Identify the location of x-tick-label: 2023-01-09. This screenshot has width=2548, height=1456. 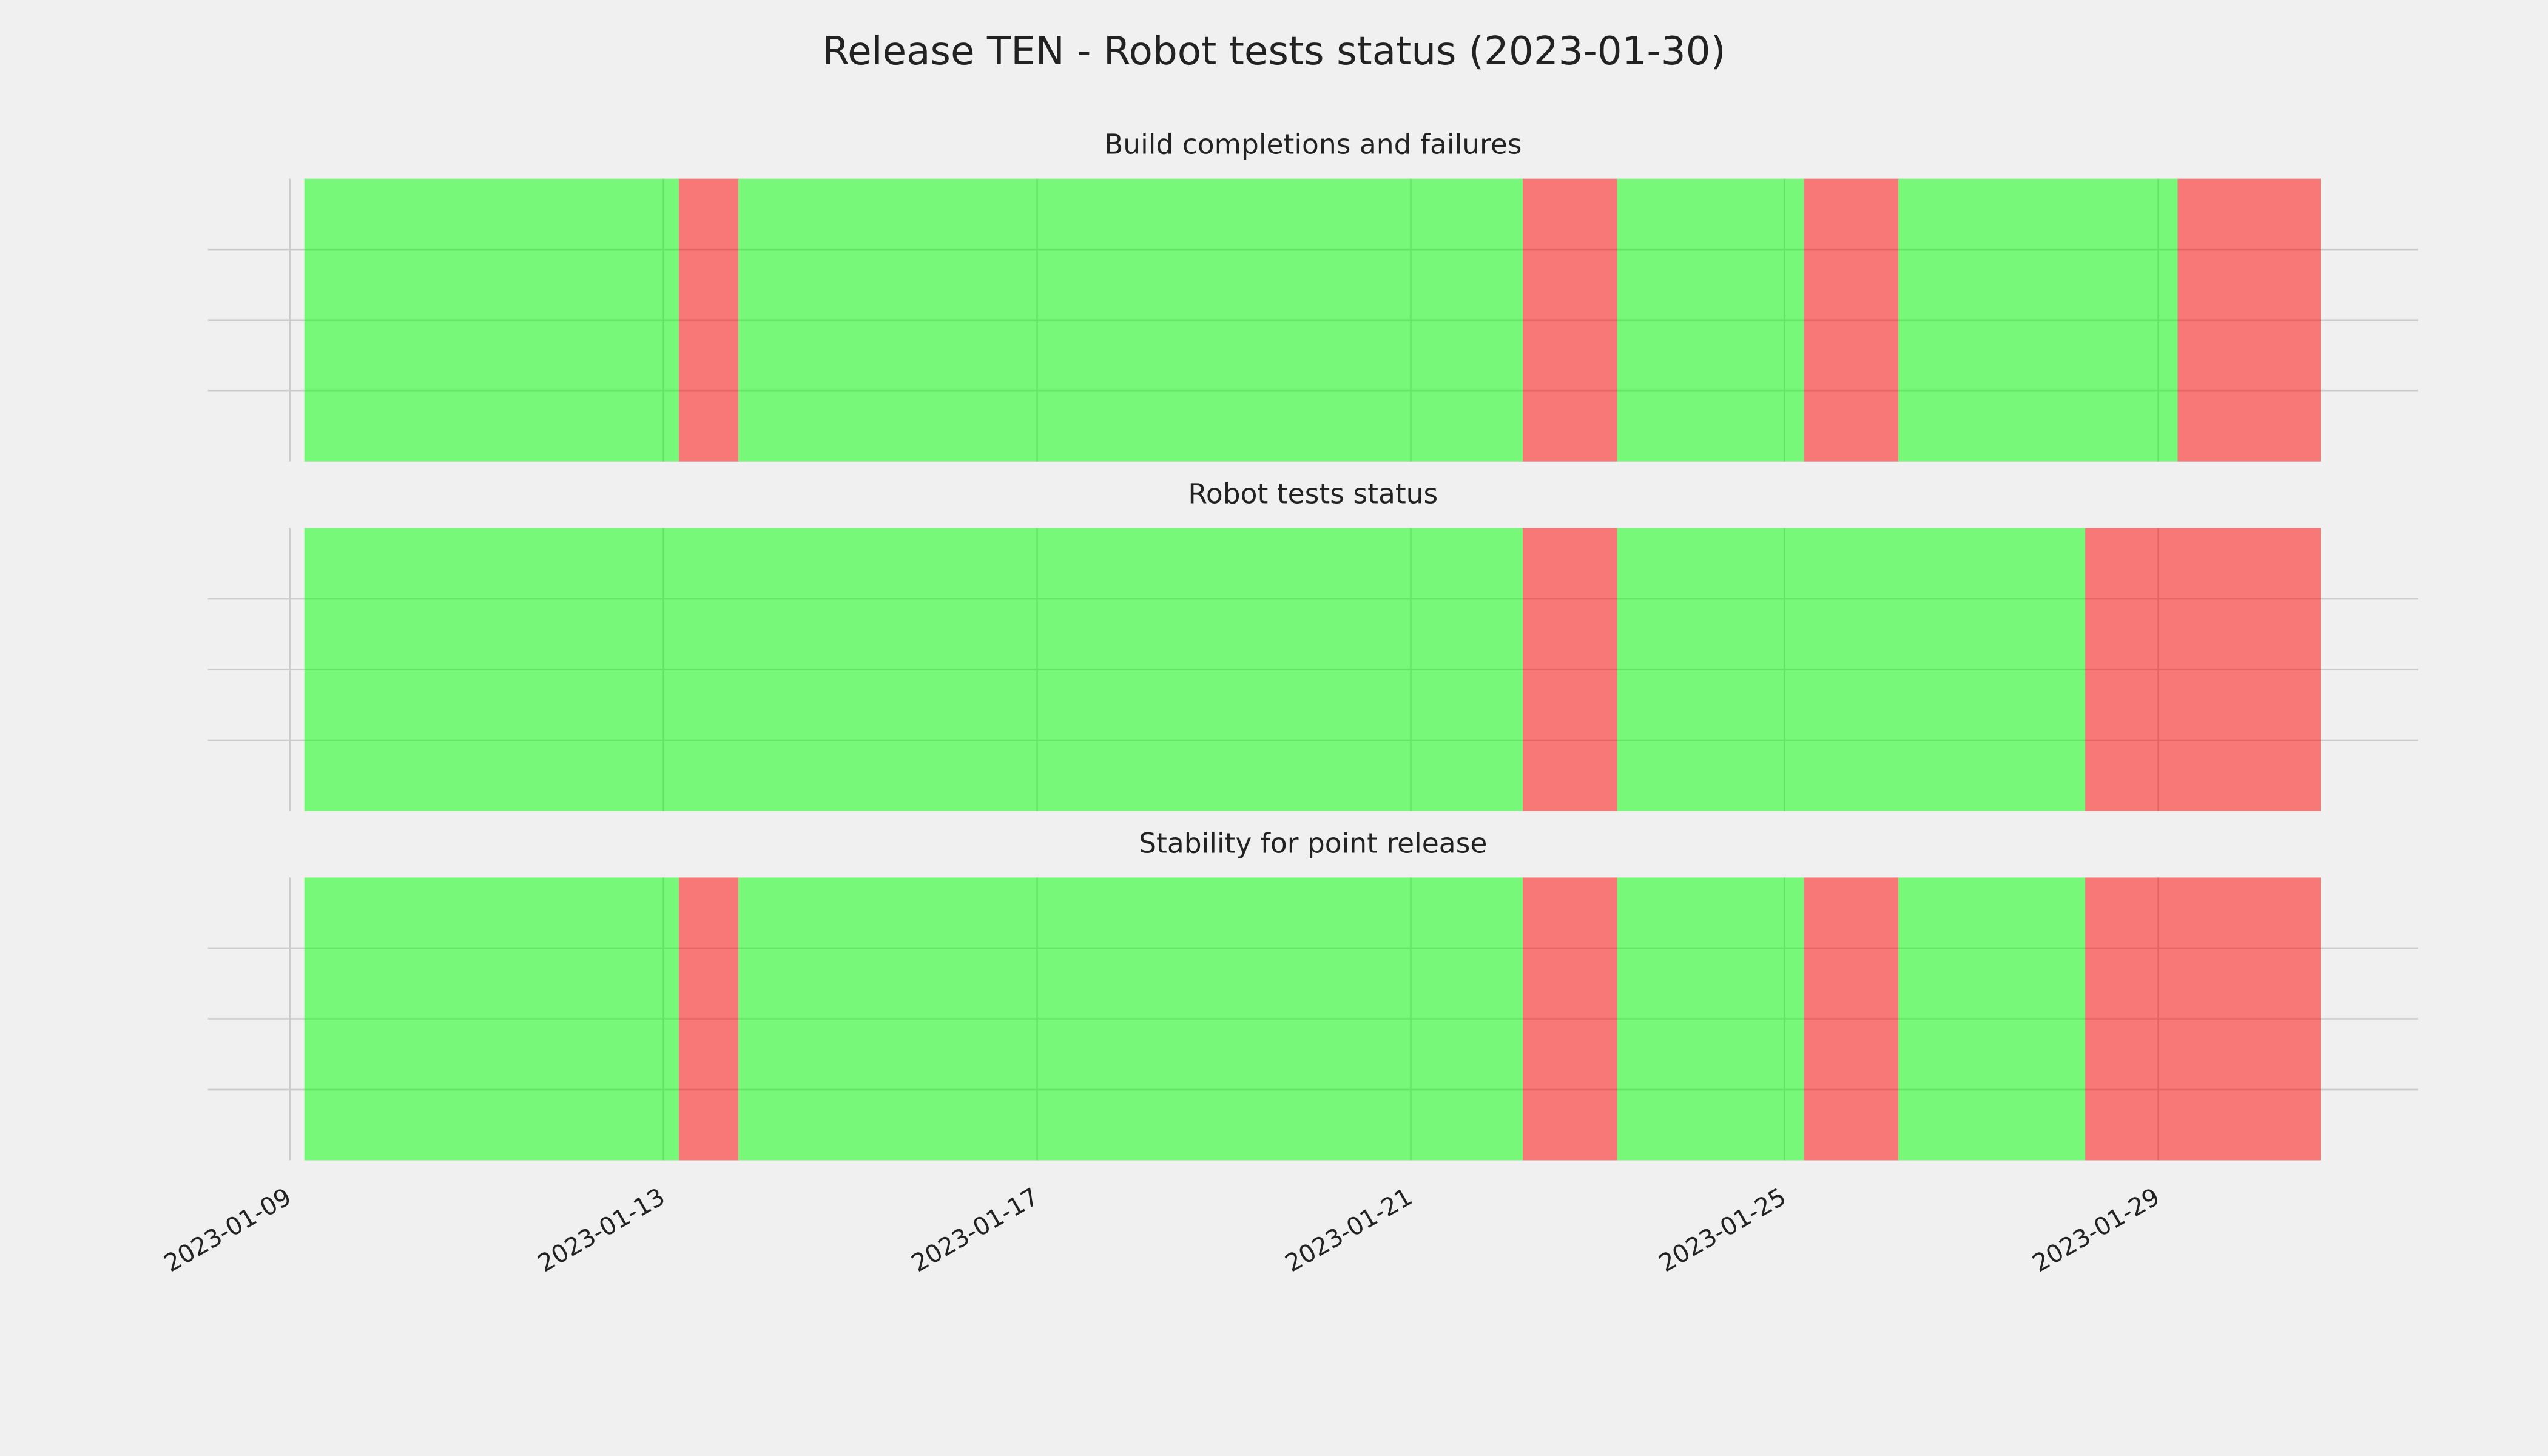
(228, 1230).